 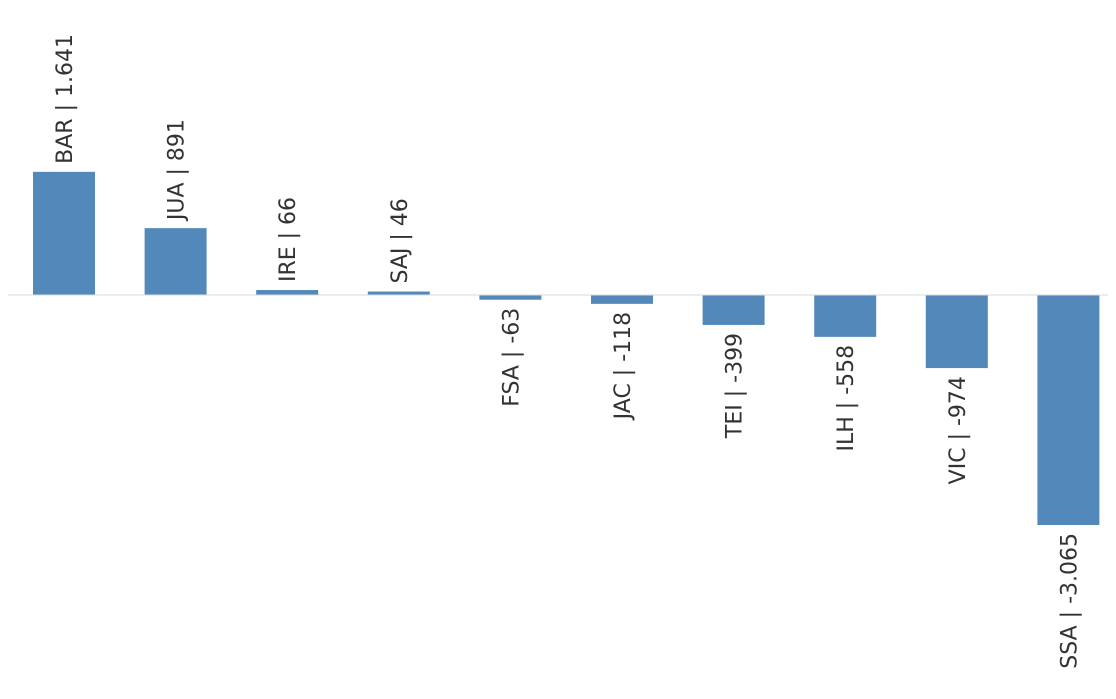 What do you see at coordinates (177, 170) in the screenshot?
I see `data-label-jua: JUA | 891` at bounding box center [177, 170].